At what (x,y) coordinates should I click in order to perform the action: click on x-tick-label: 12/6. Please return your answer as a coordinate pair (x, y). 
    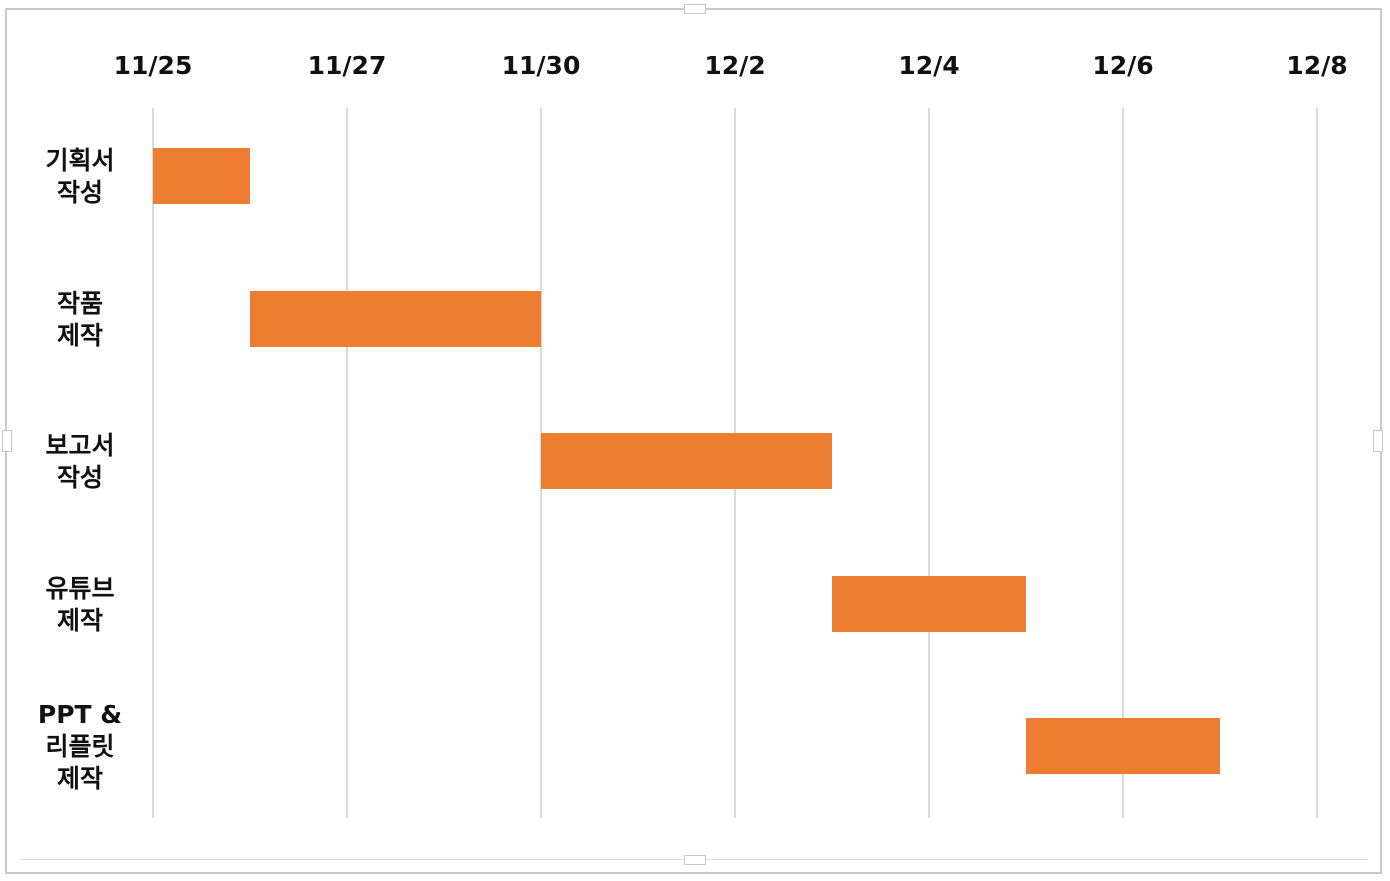
    Looking at the image, I should click on (1122, 65).